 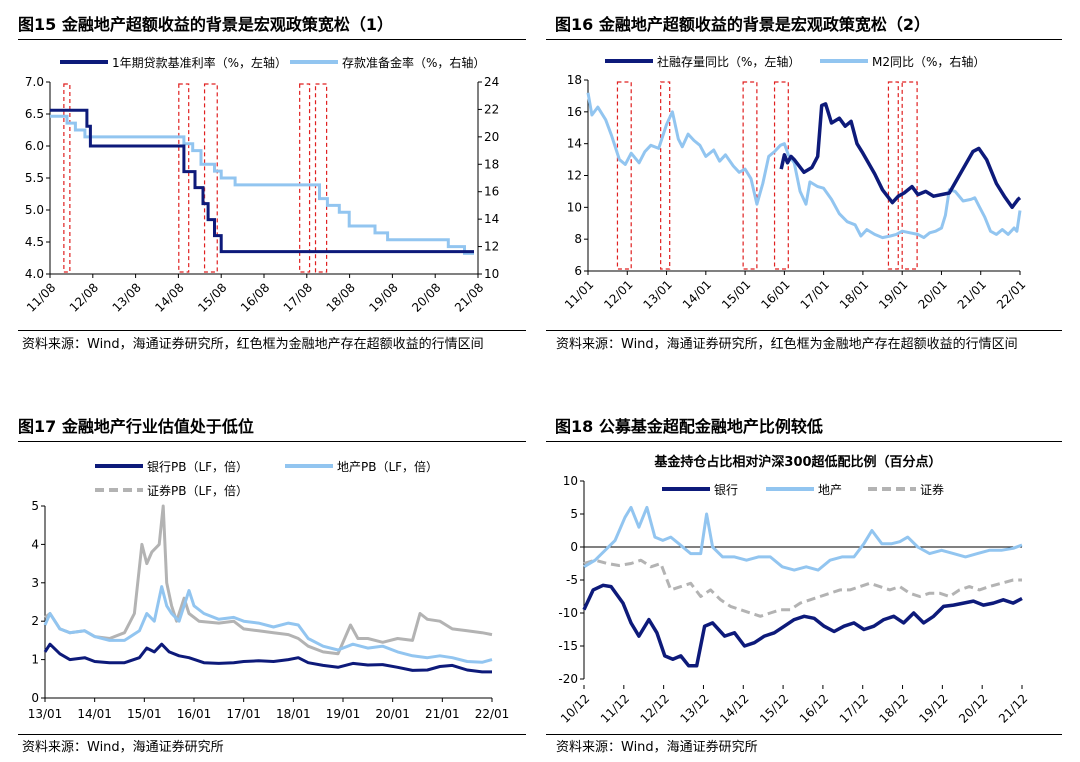 I want to click on chart18-x-label: 10/12, so click(x=575, y=708).